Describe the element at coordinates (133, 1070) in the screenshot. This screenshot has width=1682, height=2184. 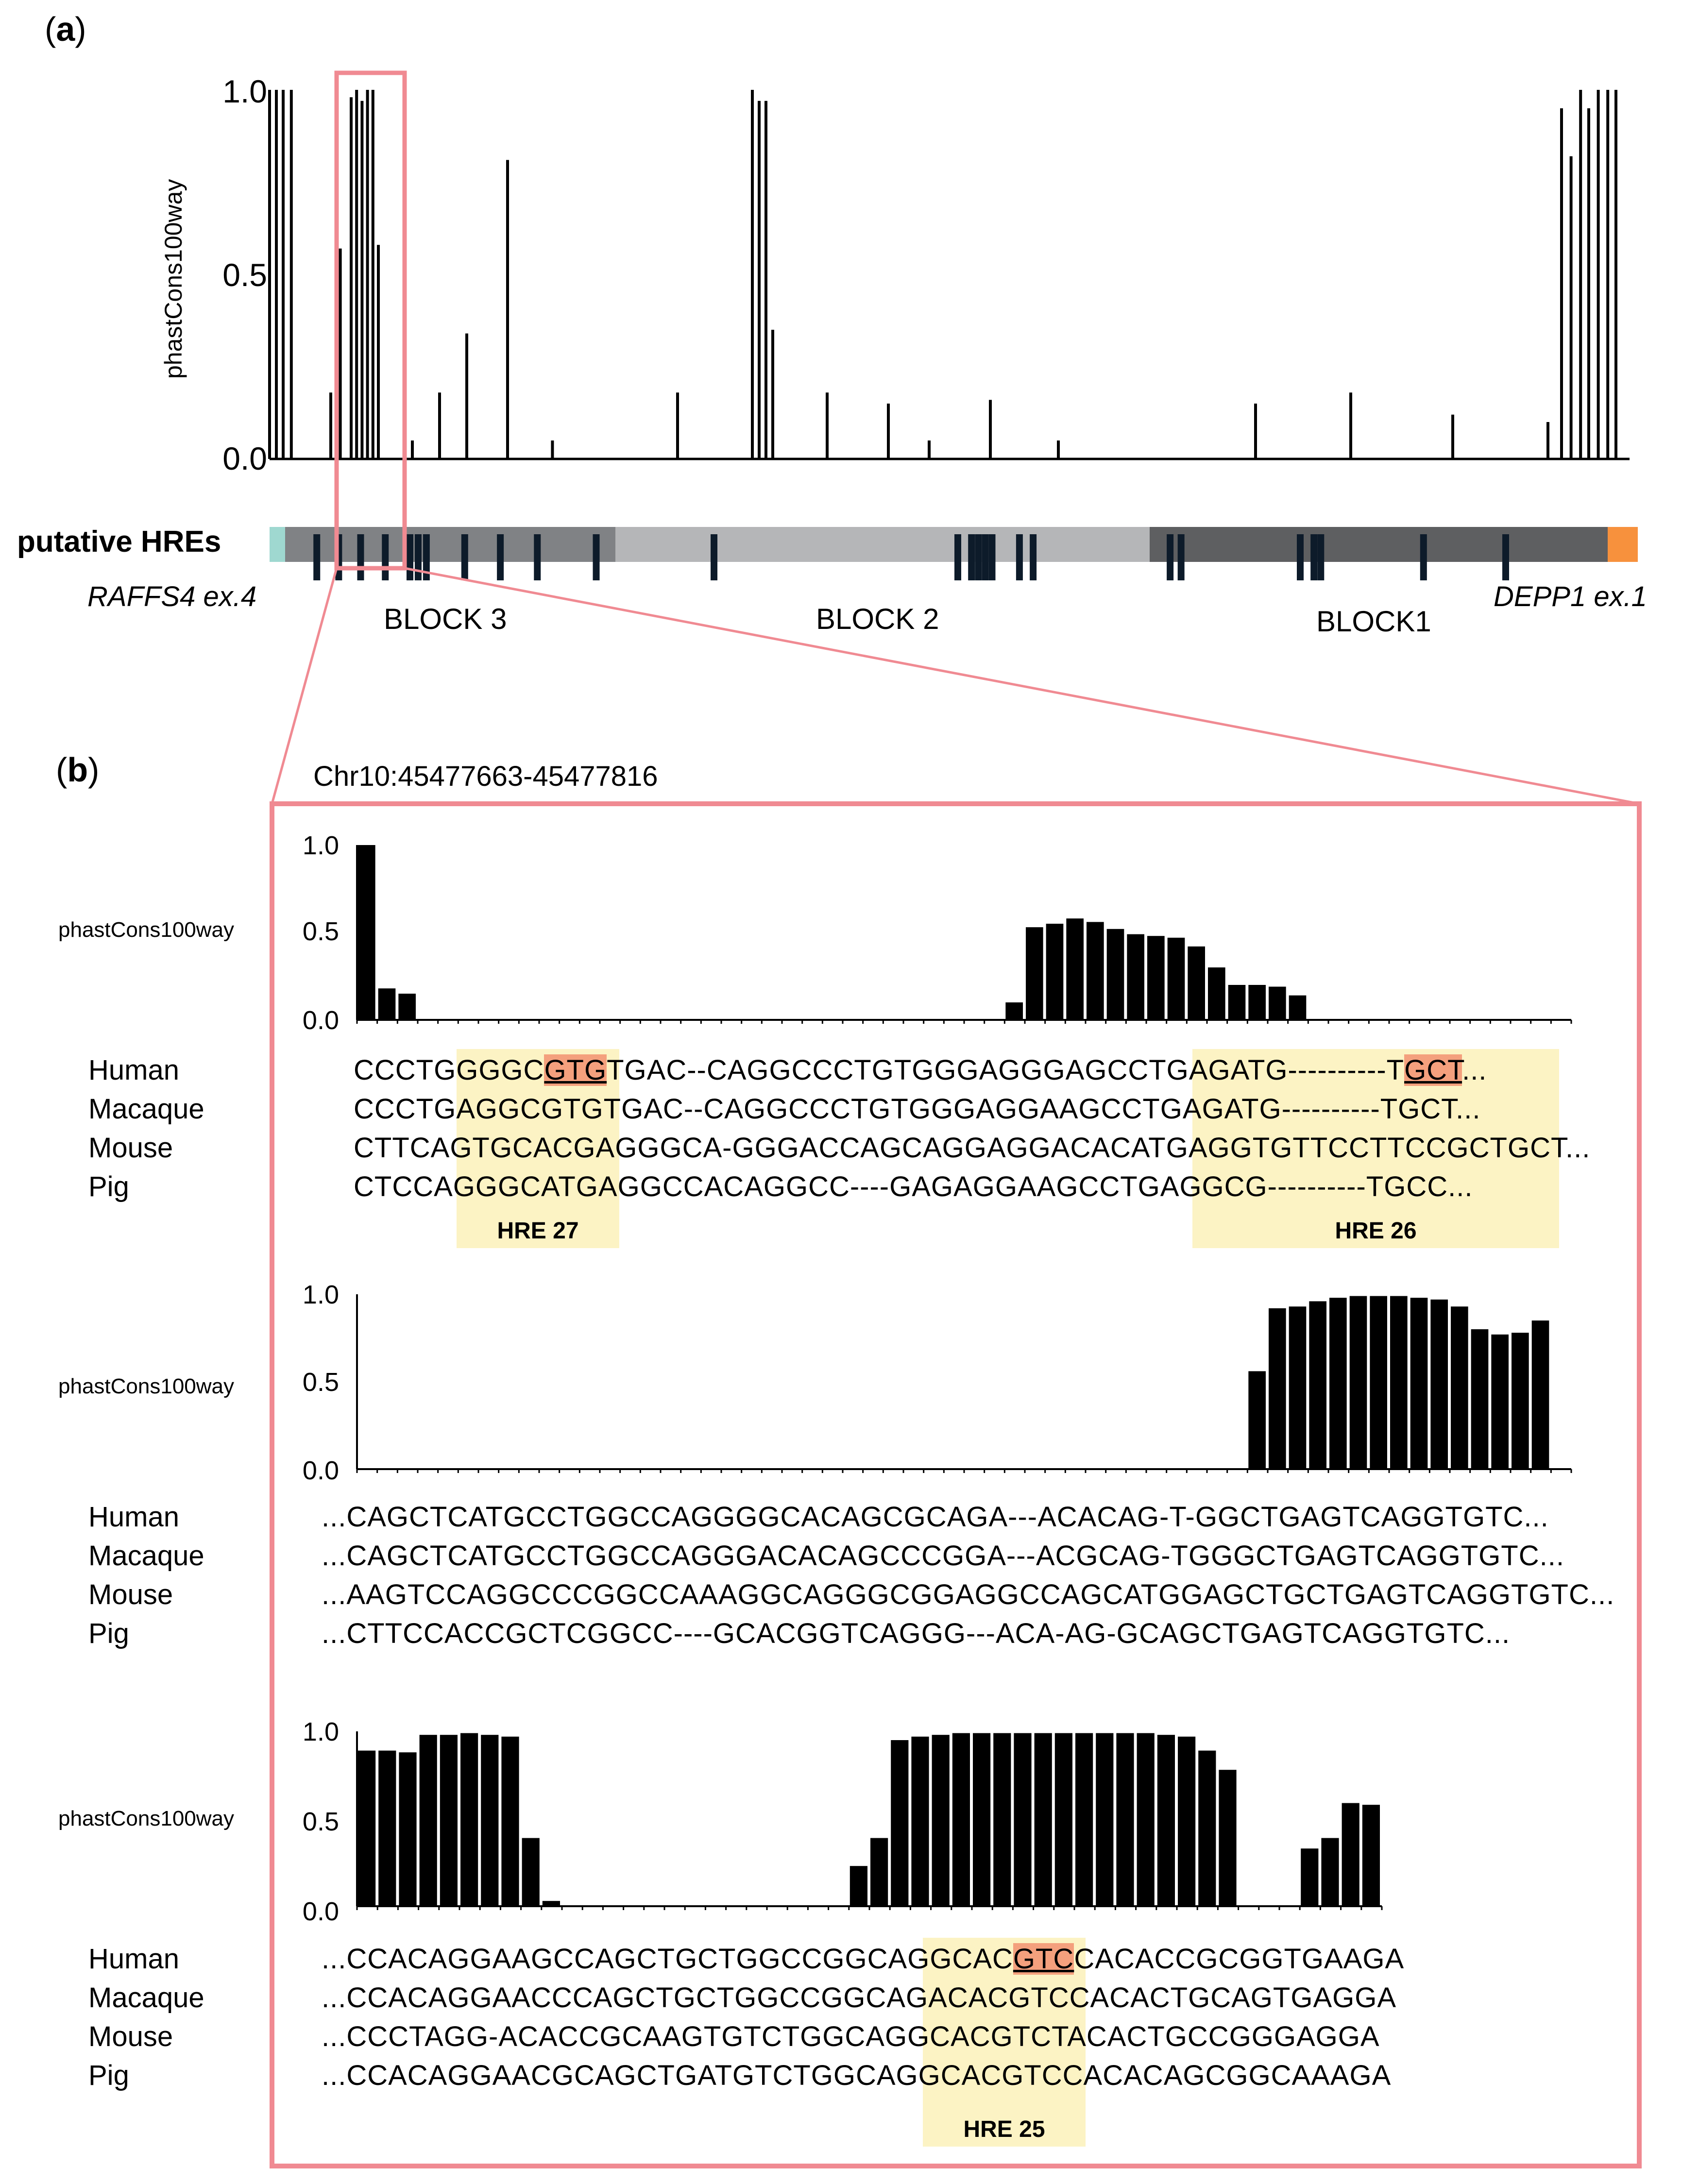
I see `row1-species-human: Human` at that location.